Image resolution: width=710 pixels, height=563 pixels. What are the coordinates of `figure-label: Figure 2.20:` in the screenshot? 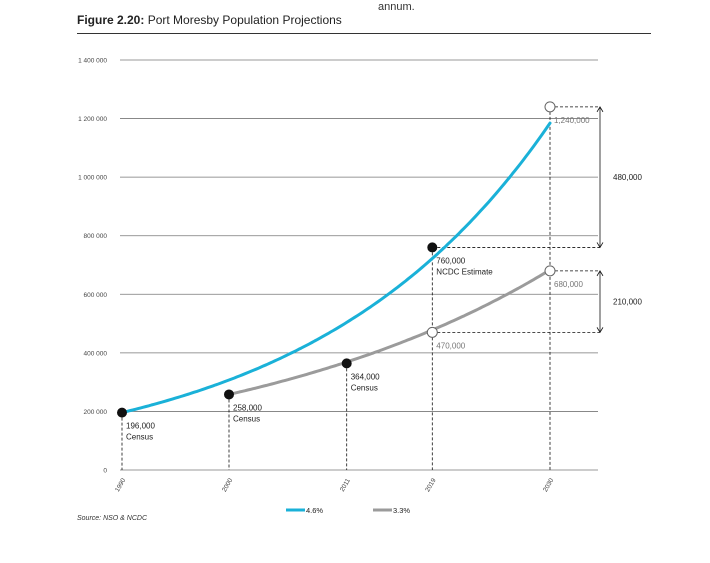 It's located at (111, 20).